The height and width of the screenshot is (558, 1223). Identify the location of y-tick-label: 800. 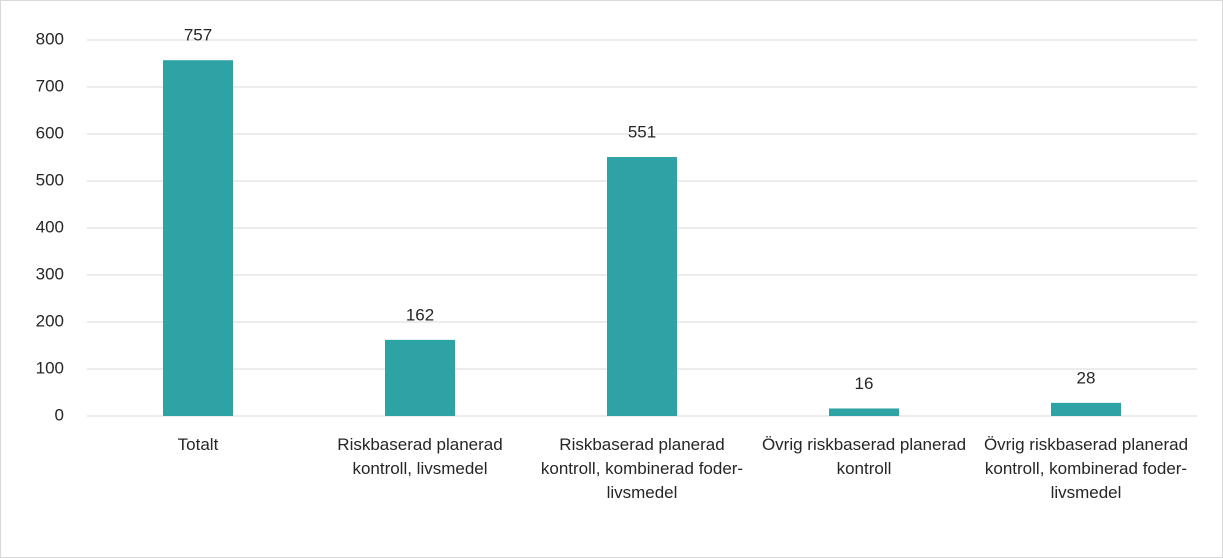
(50, 38).